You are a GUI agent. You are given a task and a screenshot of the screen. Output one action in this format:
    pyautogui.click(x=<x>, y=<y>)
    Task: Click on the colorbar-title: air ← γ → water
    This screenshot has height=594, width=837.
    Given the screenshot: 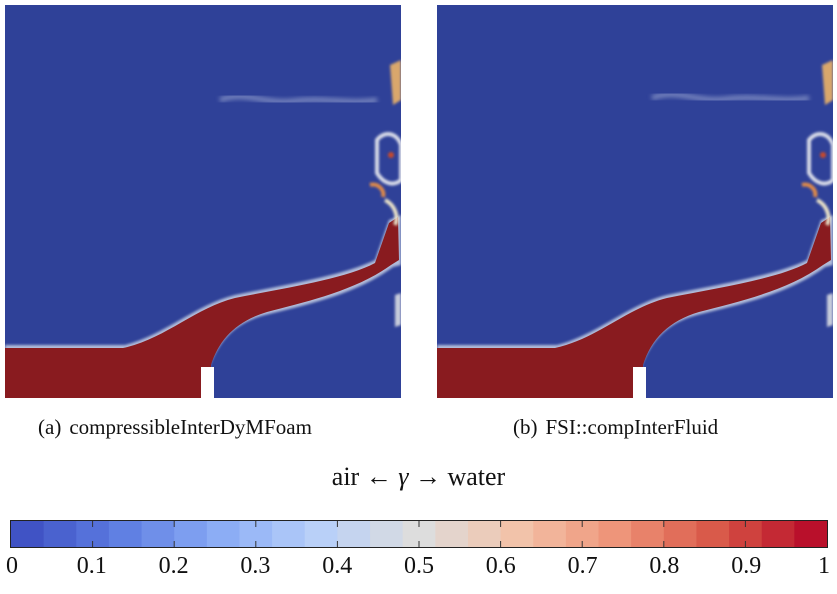 What is the action you would take?
    pyautogui.click(x=418, y=477)
    